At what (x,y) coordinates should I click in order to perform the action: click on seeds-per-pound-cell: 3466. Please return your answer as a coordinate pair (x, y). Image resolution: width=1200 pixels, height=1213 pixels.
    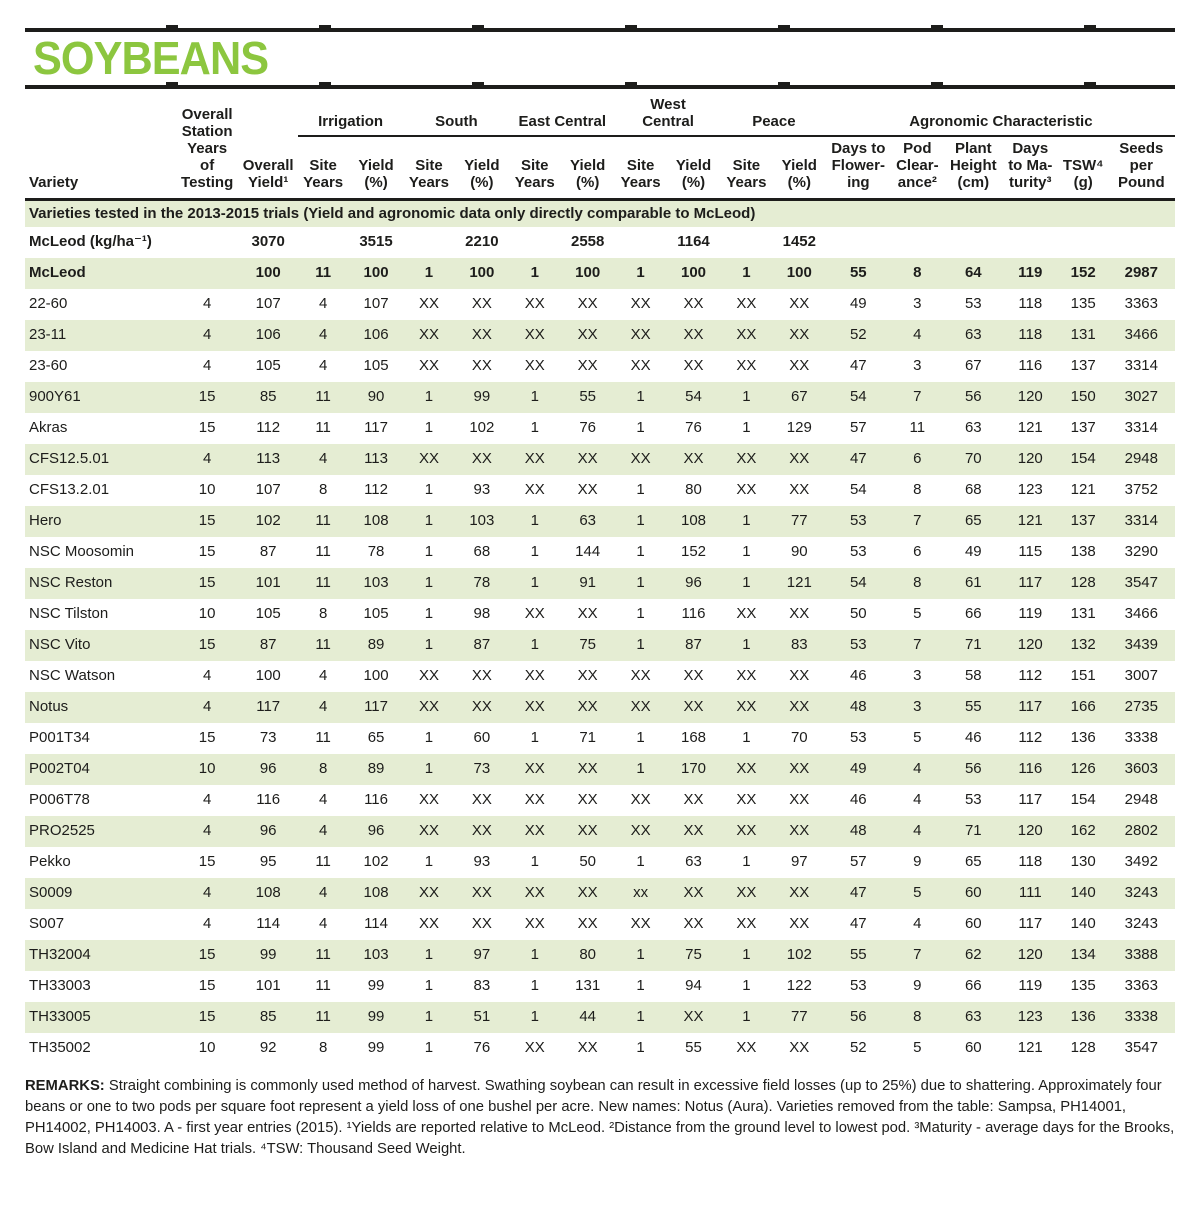
    Looking at the image, I should click on (1141, 613).